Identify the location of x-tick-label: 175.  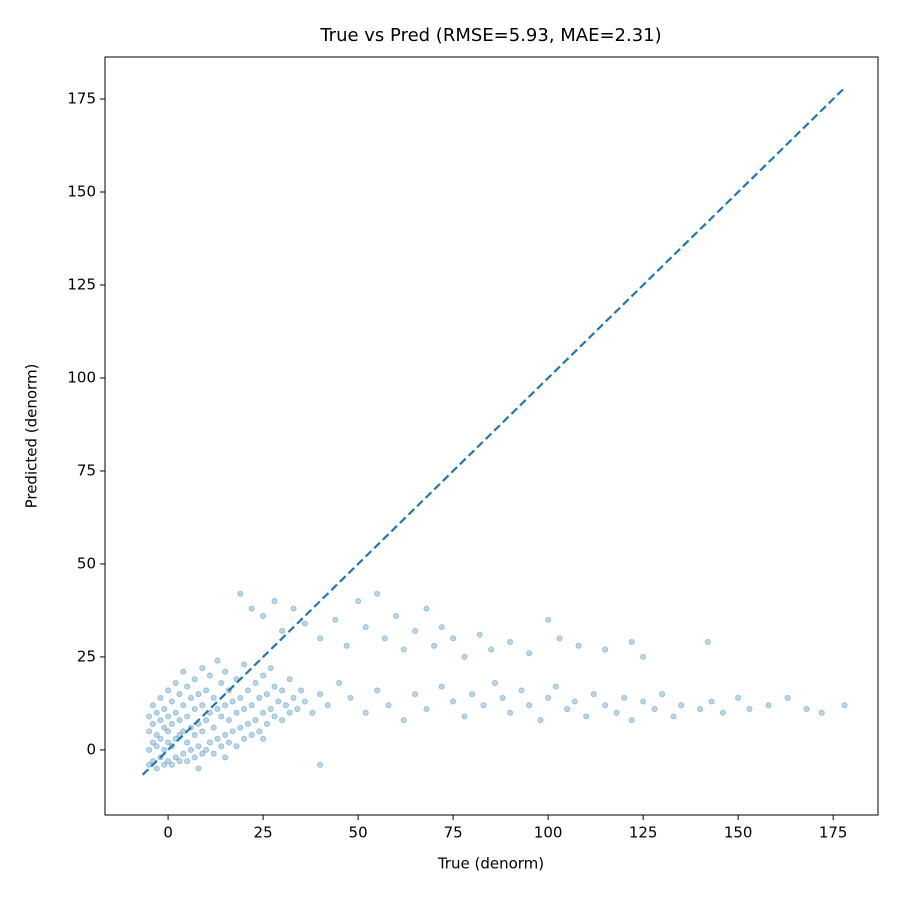
(833, 833).